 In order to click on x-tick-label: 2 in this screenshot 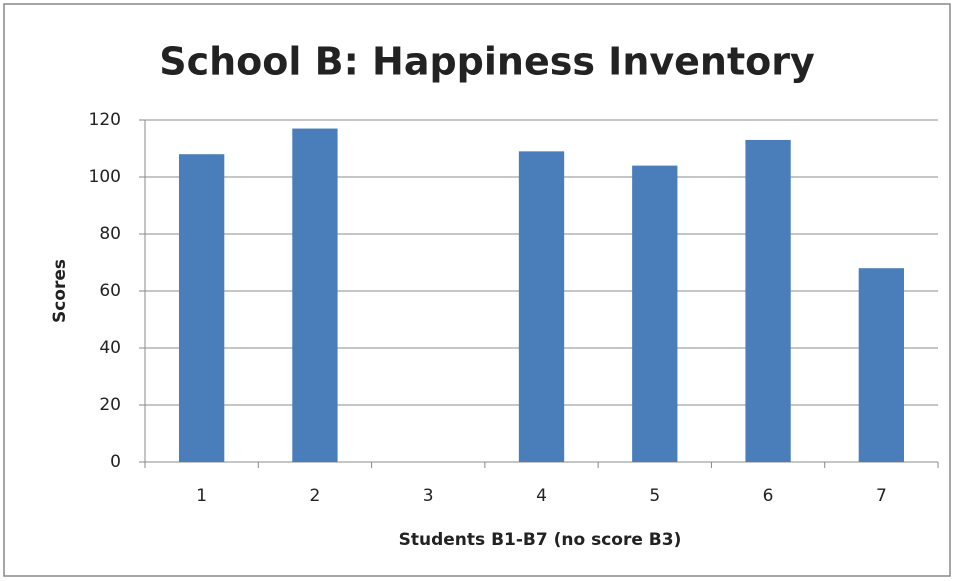, I will do `click(315, 496)`.